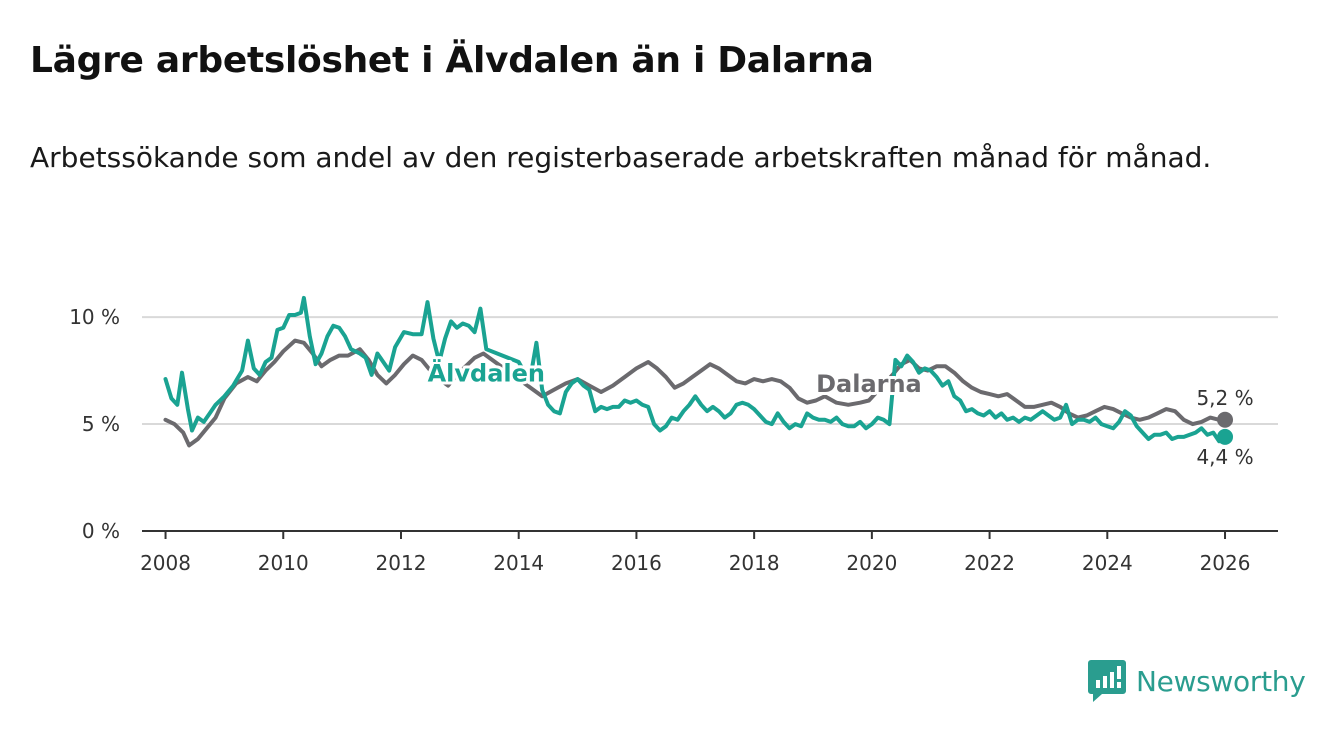 Image resolution: width=1340 pixels, height=734 pixels. What do you see at coordinates (1224, 457) in the screenshot?
I see `end-label-alvdalen: 4,4 %` at bounding box center [1224, 457].